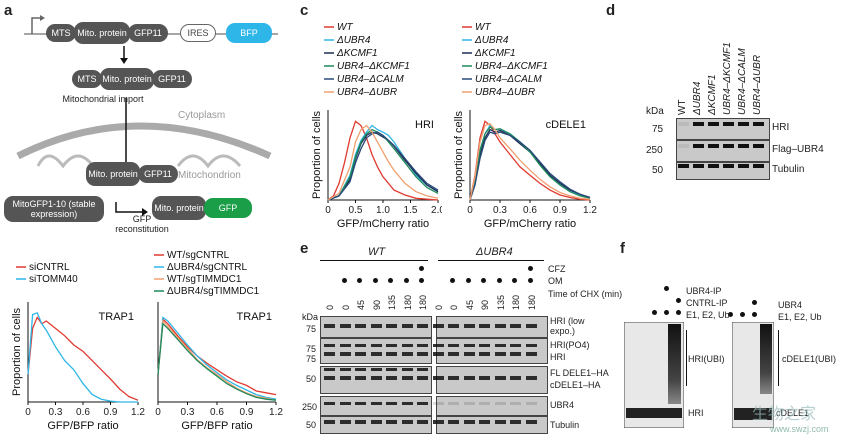  Describe the element at coordinates (530, 268) in the screenshot. I see `cfz-dot` at that location.